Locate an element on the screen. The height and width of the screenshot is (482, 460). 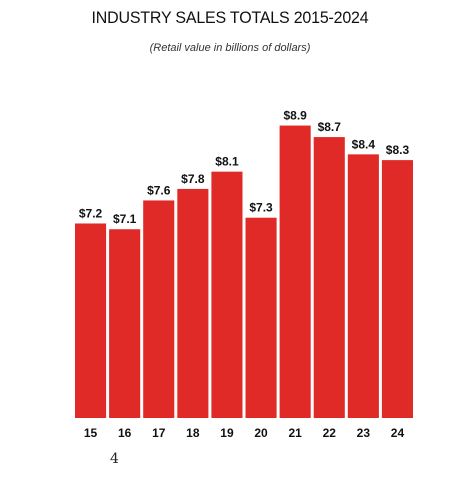
x-tick-label-22: 22 is located at coordinates (330, 433).